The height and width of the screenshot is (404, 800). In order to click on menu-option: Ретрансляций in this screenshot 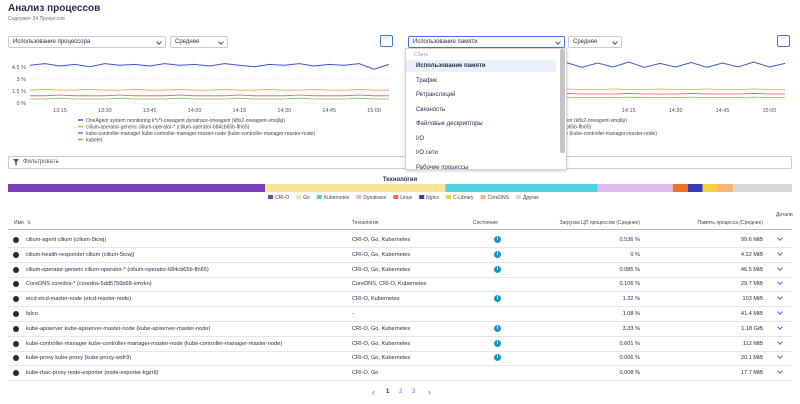, I will do `click(436, 95)`.